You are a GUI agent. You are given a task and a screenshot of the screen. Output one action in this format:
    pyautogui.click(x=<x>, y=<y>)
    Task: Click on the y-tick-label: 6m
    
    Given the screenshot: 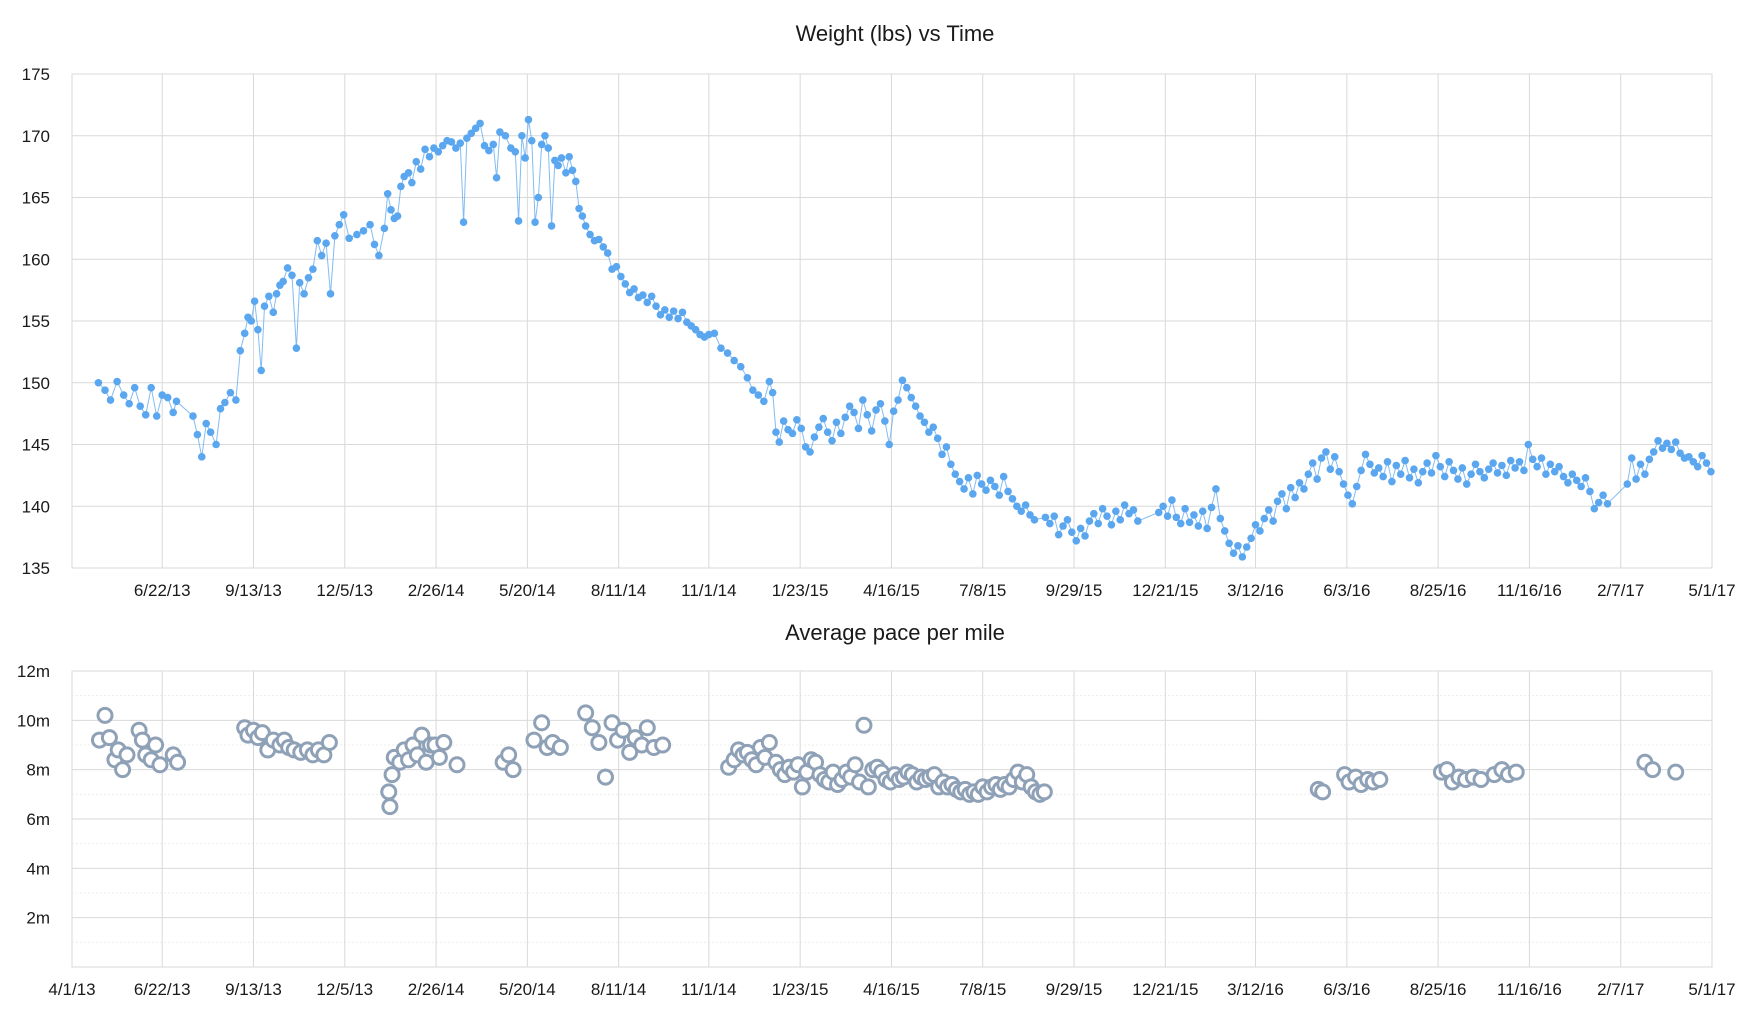 What is the action you would take?
    pyautogui.click(x=38, y=819)
    